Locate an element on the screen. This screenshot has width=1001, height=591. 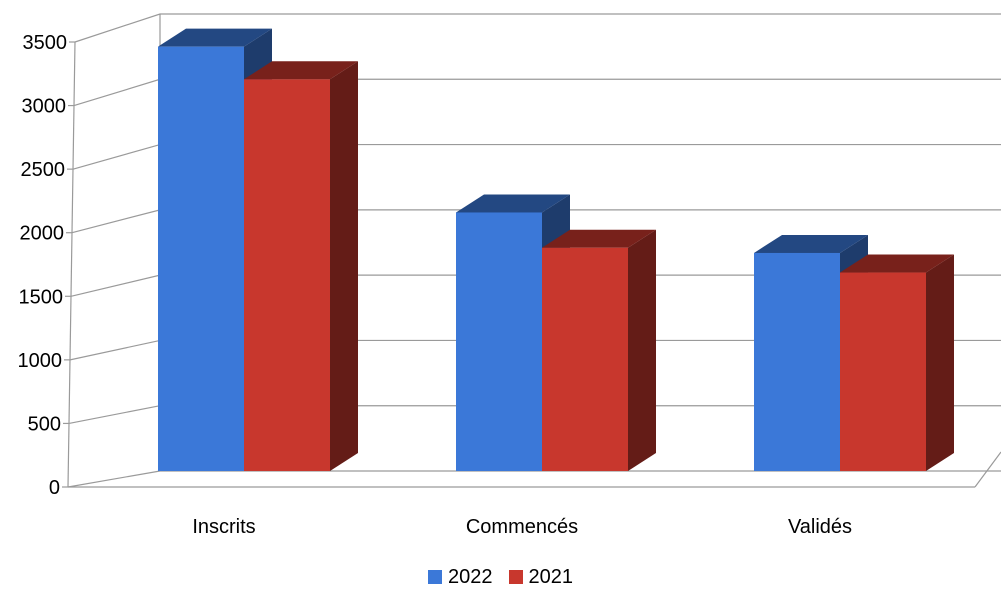
legend-item: 2021 is located at coordinates (541, 577).